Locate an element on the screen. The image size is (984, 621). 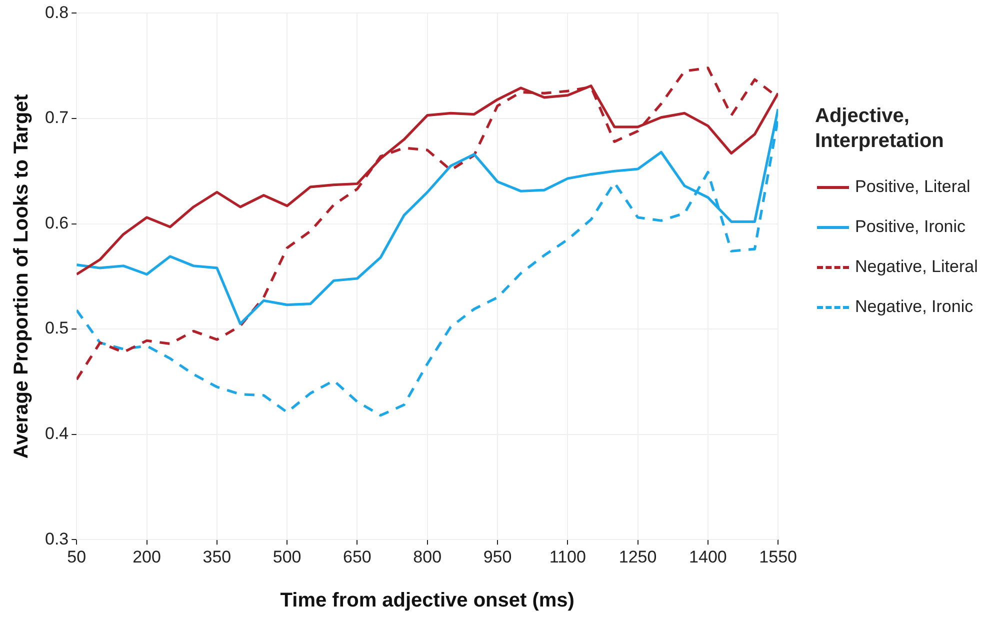
x-tick-label: 1400 is located at coordinates (708, 556).